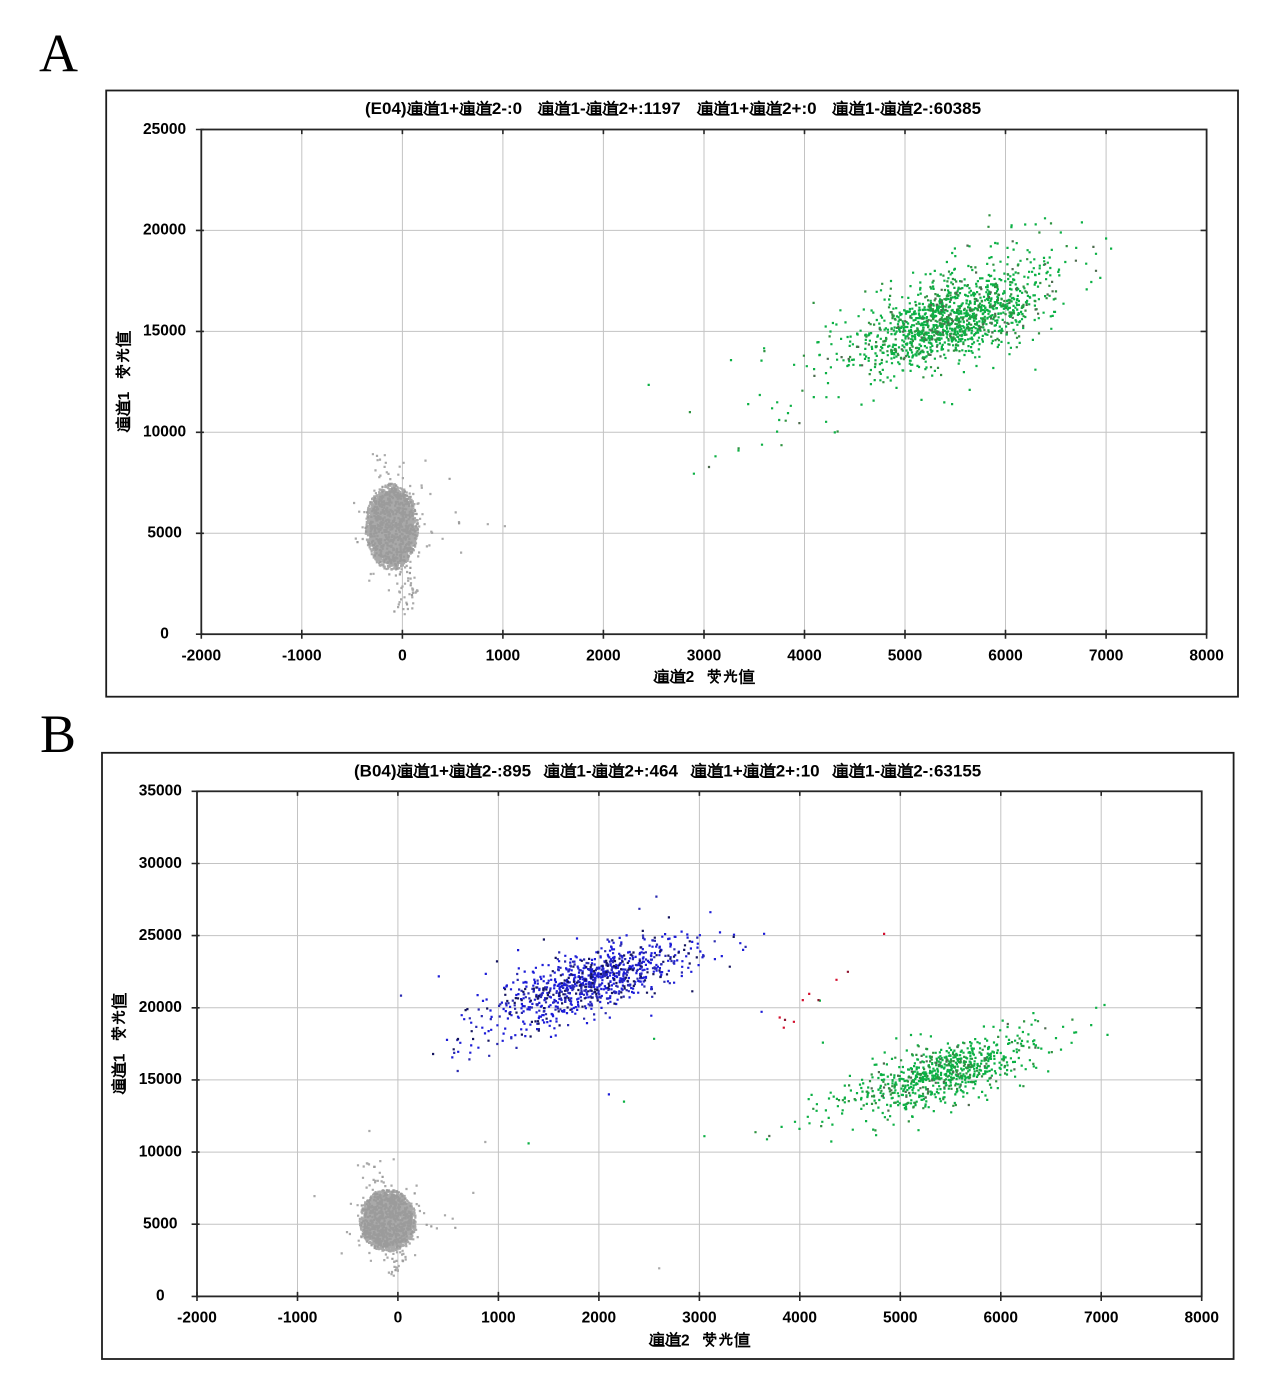  Describe the element at coordinates (506, 771) in the screenshot. I see `svg-text: 2-:895` at that location.